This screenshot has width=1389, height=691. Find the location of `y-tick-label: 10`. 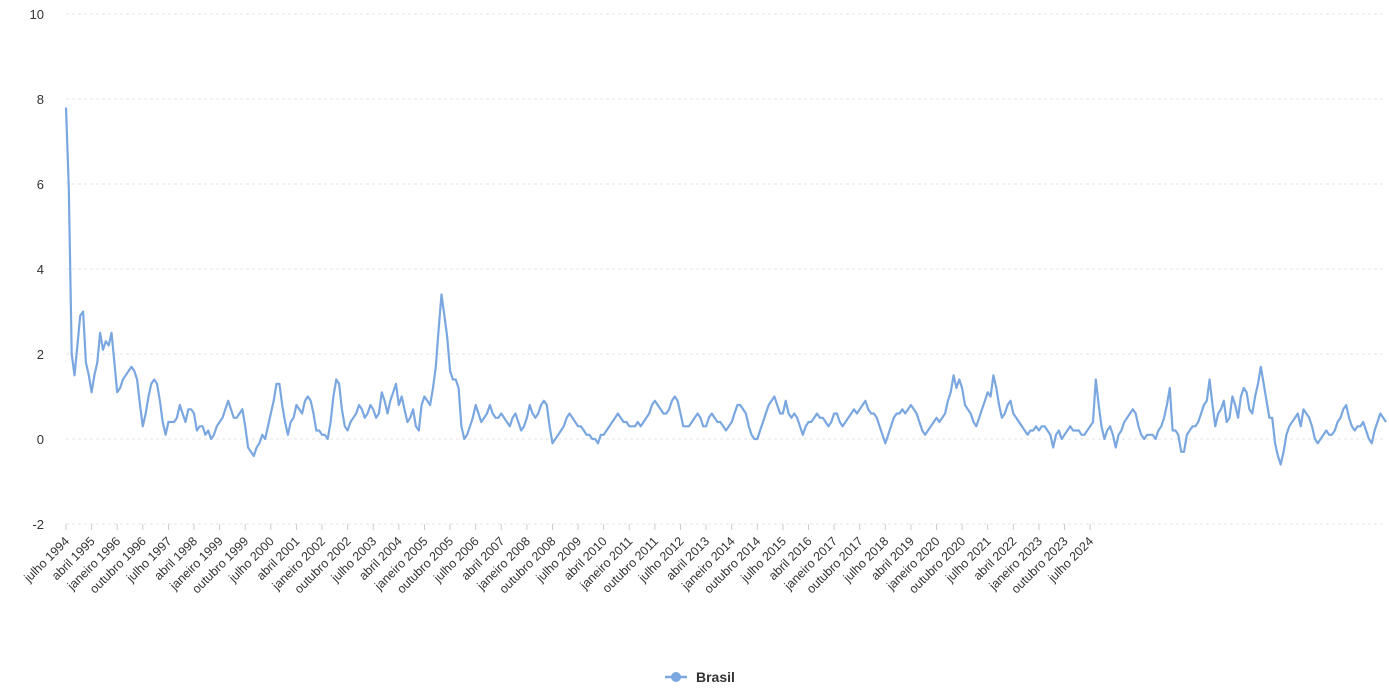

y-tick-label: 10 is located at coordinates (37, 14).